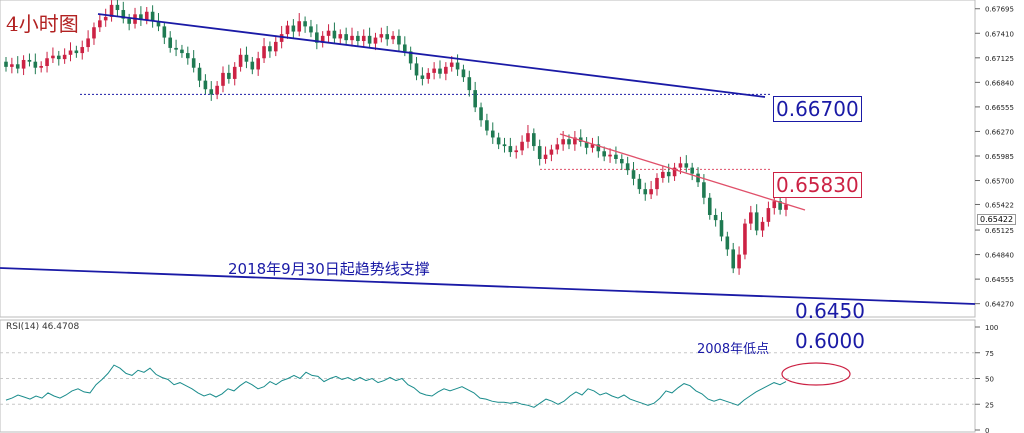 The image size is (1024, 433). What do you see at coordinates (989, 405) in the screenshot?
I see `rsi-tick-label: 25` at bounding box center [989, 405].